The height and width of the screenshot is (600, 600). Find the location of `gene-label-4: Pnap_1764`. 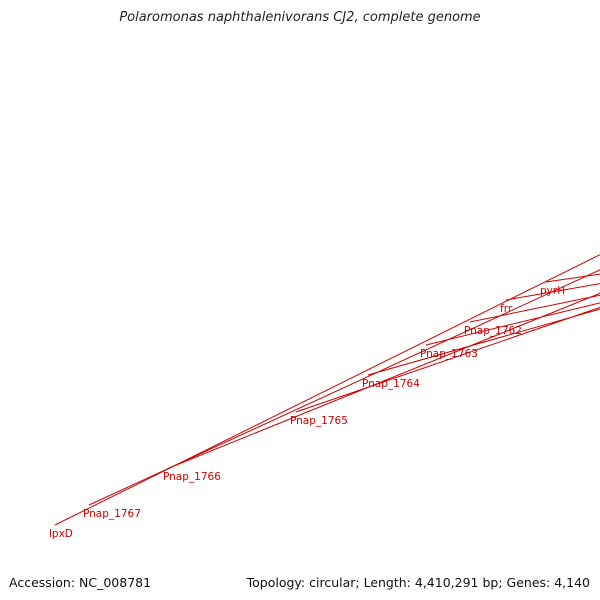

gene-label-4: Pnap_1764 is located at coordinates (391, 384).